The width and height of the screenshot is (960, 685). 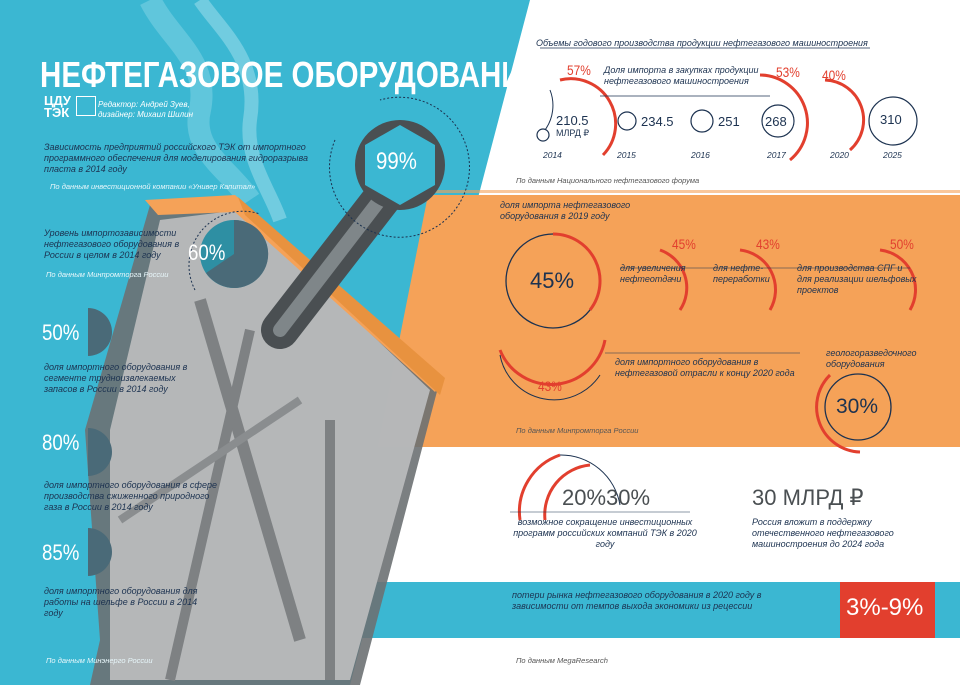 What do you see at coordinates (61, 442) in the screenshot?
I see `stat4-value: 80%` at bounding box center [61, 442].